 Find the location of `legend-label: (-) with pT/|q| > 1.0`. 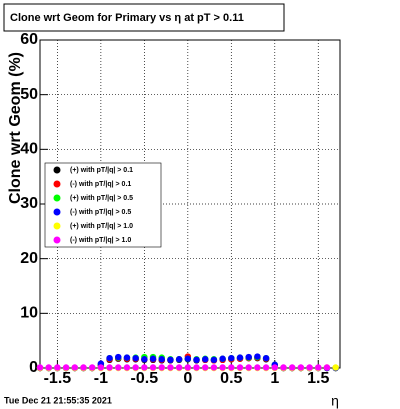

legend-label: (-) with pT/|q| > 1.0 is located at coordinates (100, 240).